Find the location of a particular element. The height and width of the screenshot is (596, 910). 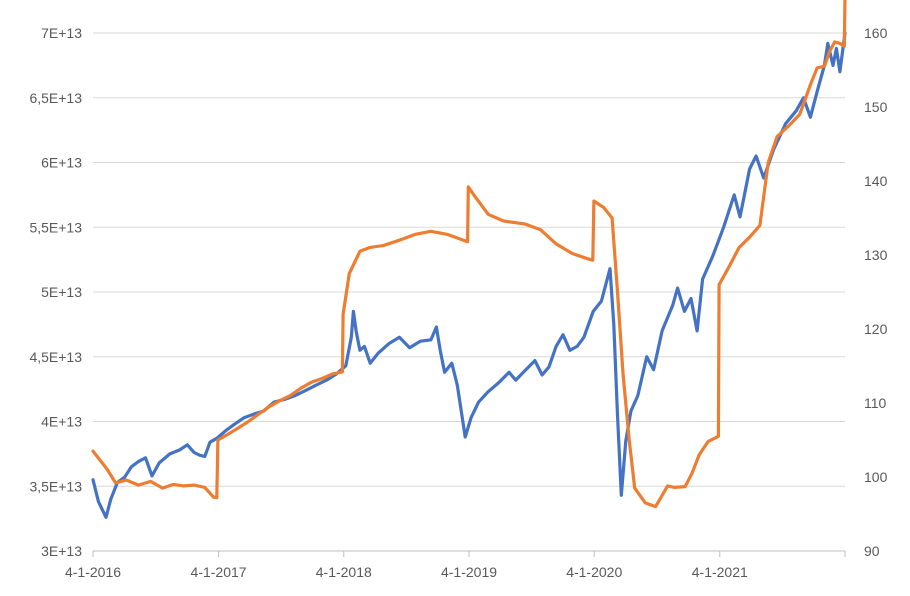

left-y-tick-label: 4E+13 is located at coordinates (61, 422).